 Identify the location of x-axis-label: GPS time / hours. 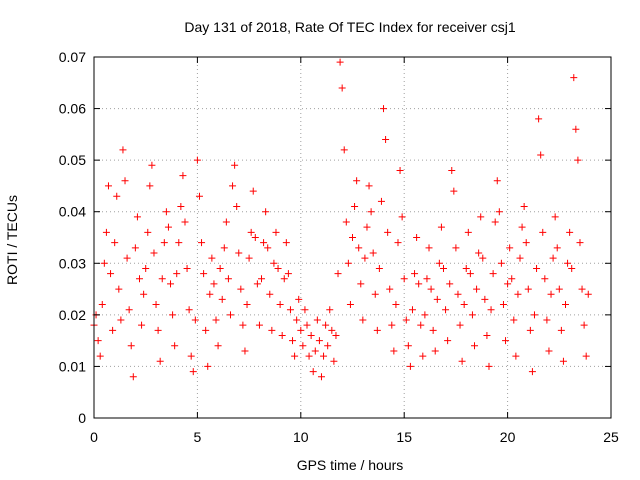
(350, 465).